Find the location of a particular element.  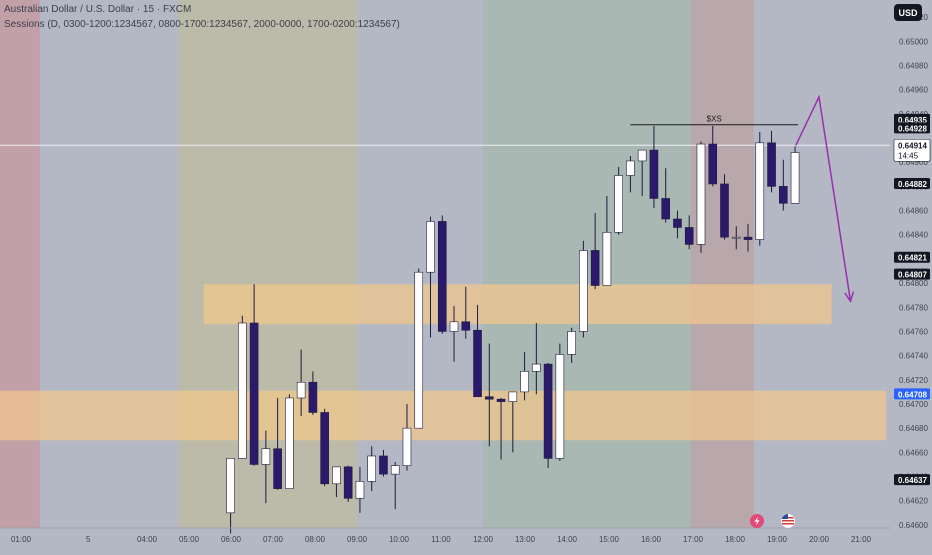

price-tag-box is located at coordinates (912, 119).